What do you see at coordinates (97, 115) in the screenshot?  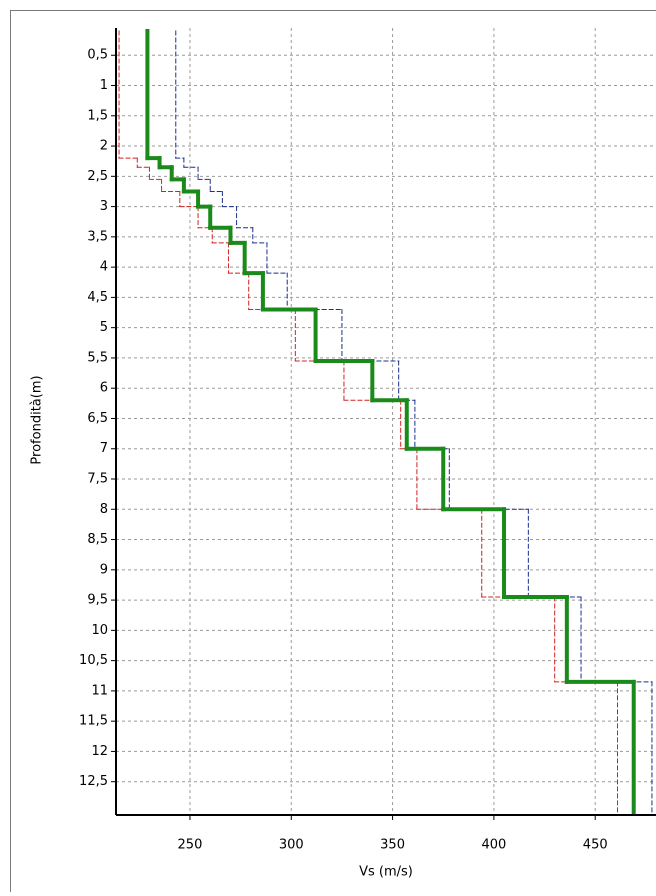 I see `y-tick-label: 1,5` at bounding box center [97, 115].